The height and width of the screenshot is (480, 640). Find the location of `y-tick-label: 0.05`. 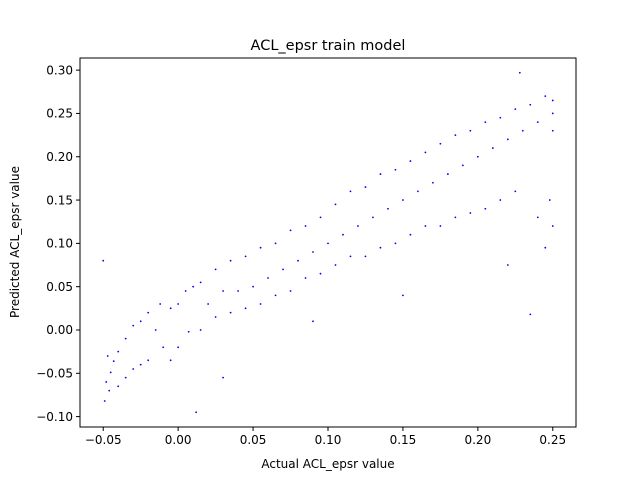

y-tick-label: 0.05 is located at coordinates (59, 287).